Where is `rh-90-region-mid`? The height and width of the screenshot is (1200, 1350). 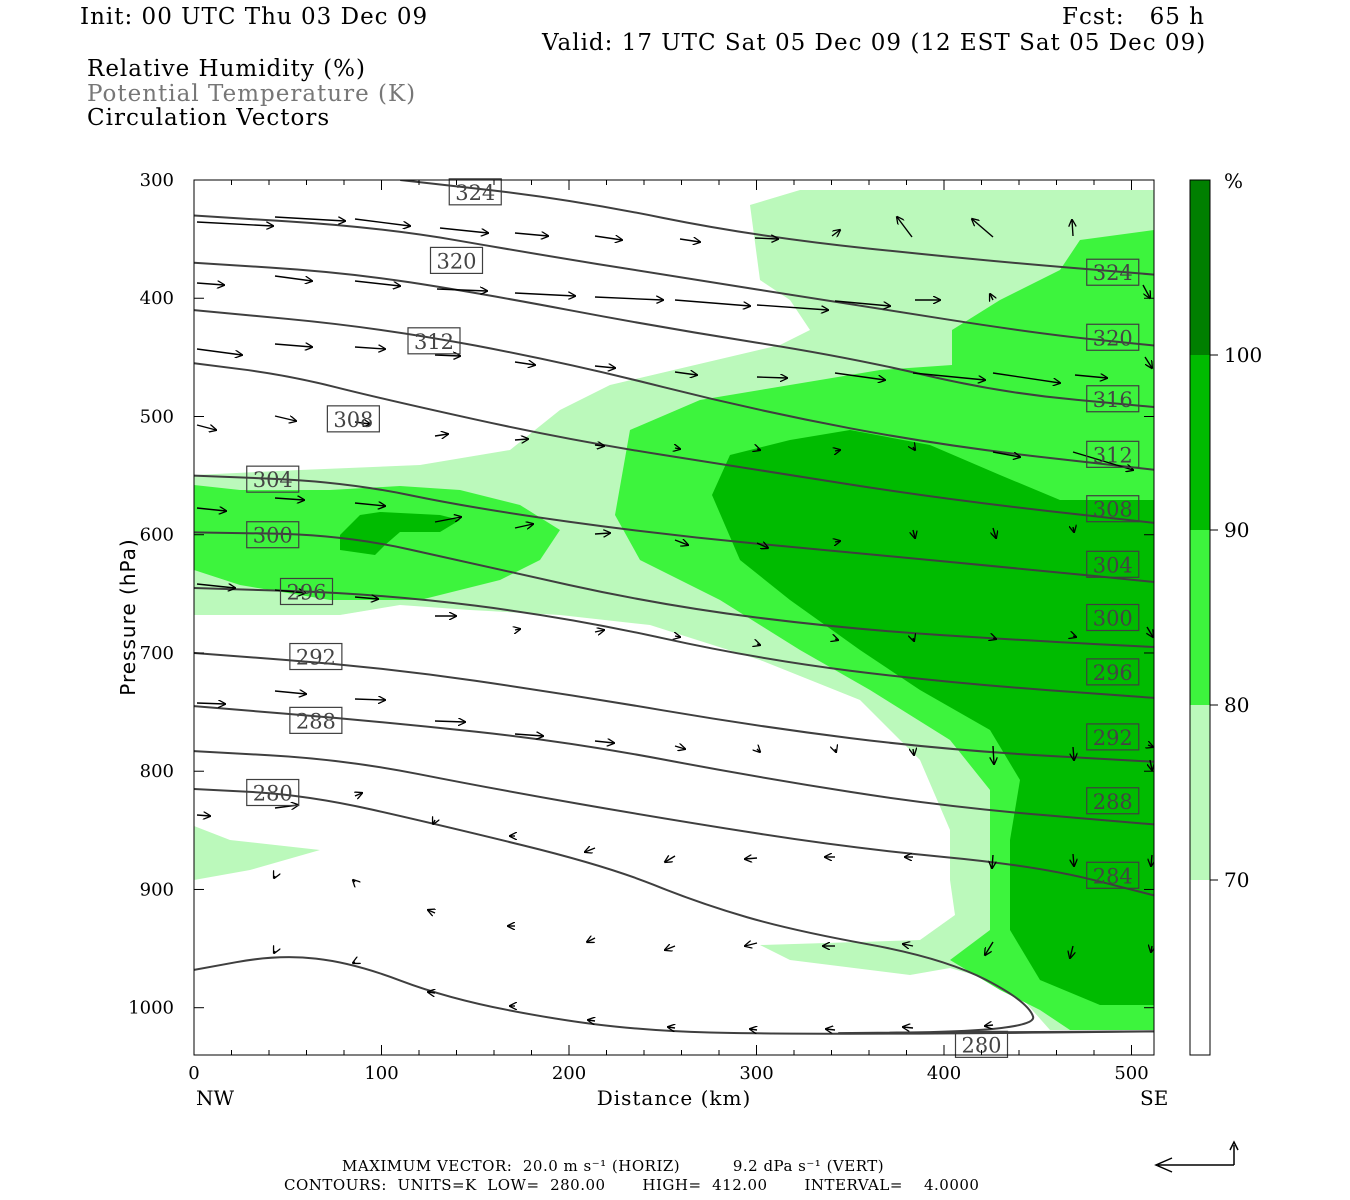 rh-90-region-mid is located at coordinates (400, 533).